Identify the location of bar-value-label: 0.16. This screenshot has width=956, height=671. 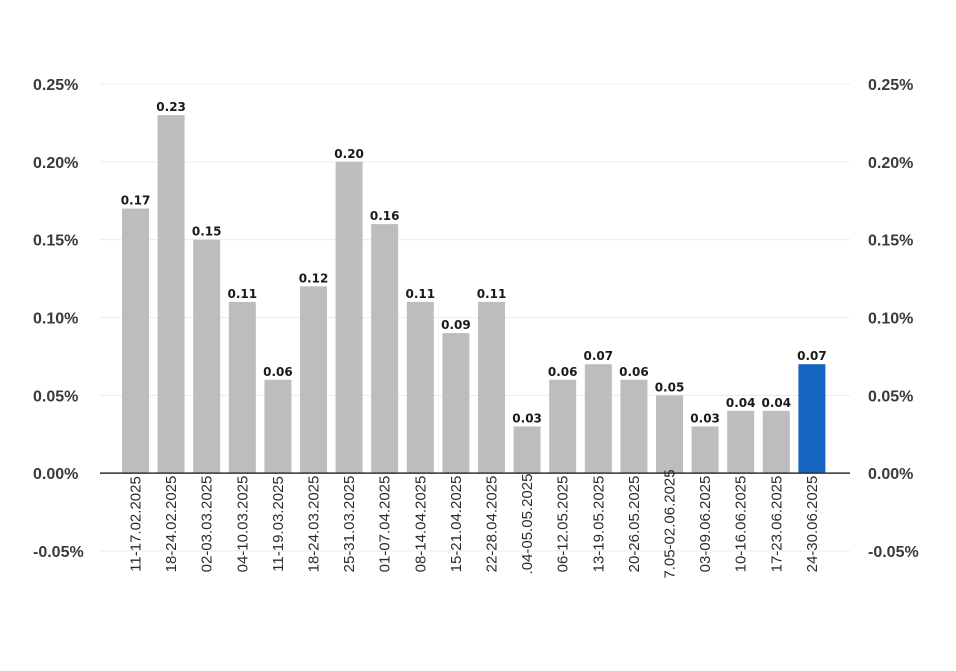
(385, 216).